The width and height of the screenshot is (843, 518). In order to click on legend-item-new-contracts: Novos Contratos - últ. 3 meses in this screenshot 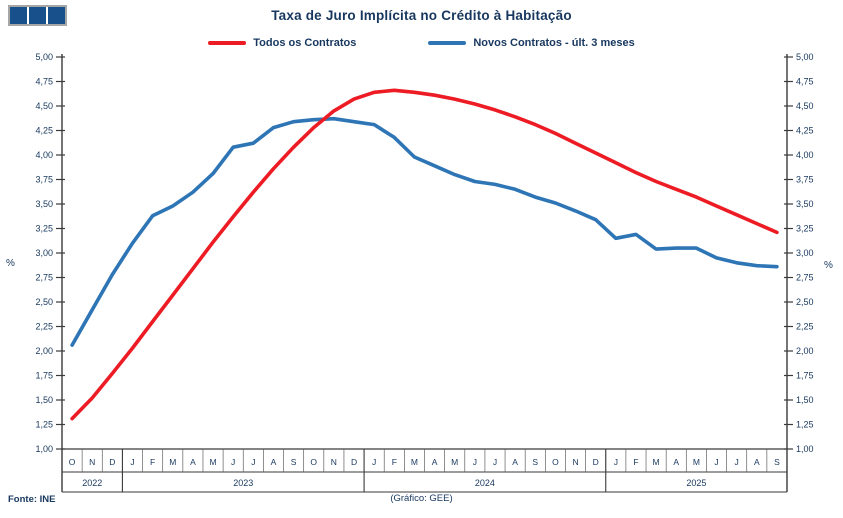, I will do `click(531, 43)`.